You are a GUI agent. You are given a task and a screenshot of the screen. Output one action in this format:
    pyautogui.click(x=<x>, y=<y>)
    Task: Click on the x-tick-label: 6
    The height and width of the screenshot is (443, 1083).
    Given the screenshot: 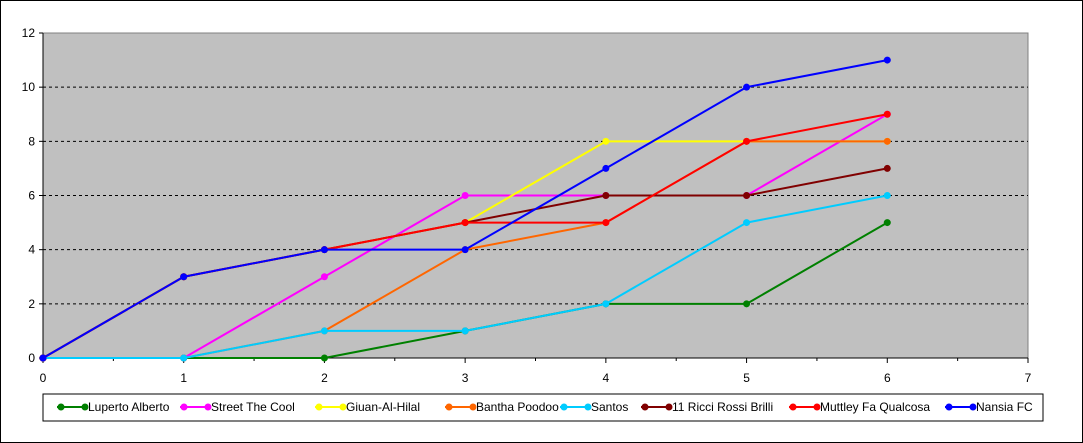 What is the action you would take?
    pyautogui.click(x=887, y=378)
    